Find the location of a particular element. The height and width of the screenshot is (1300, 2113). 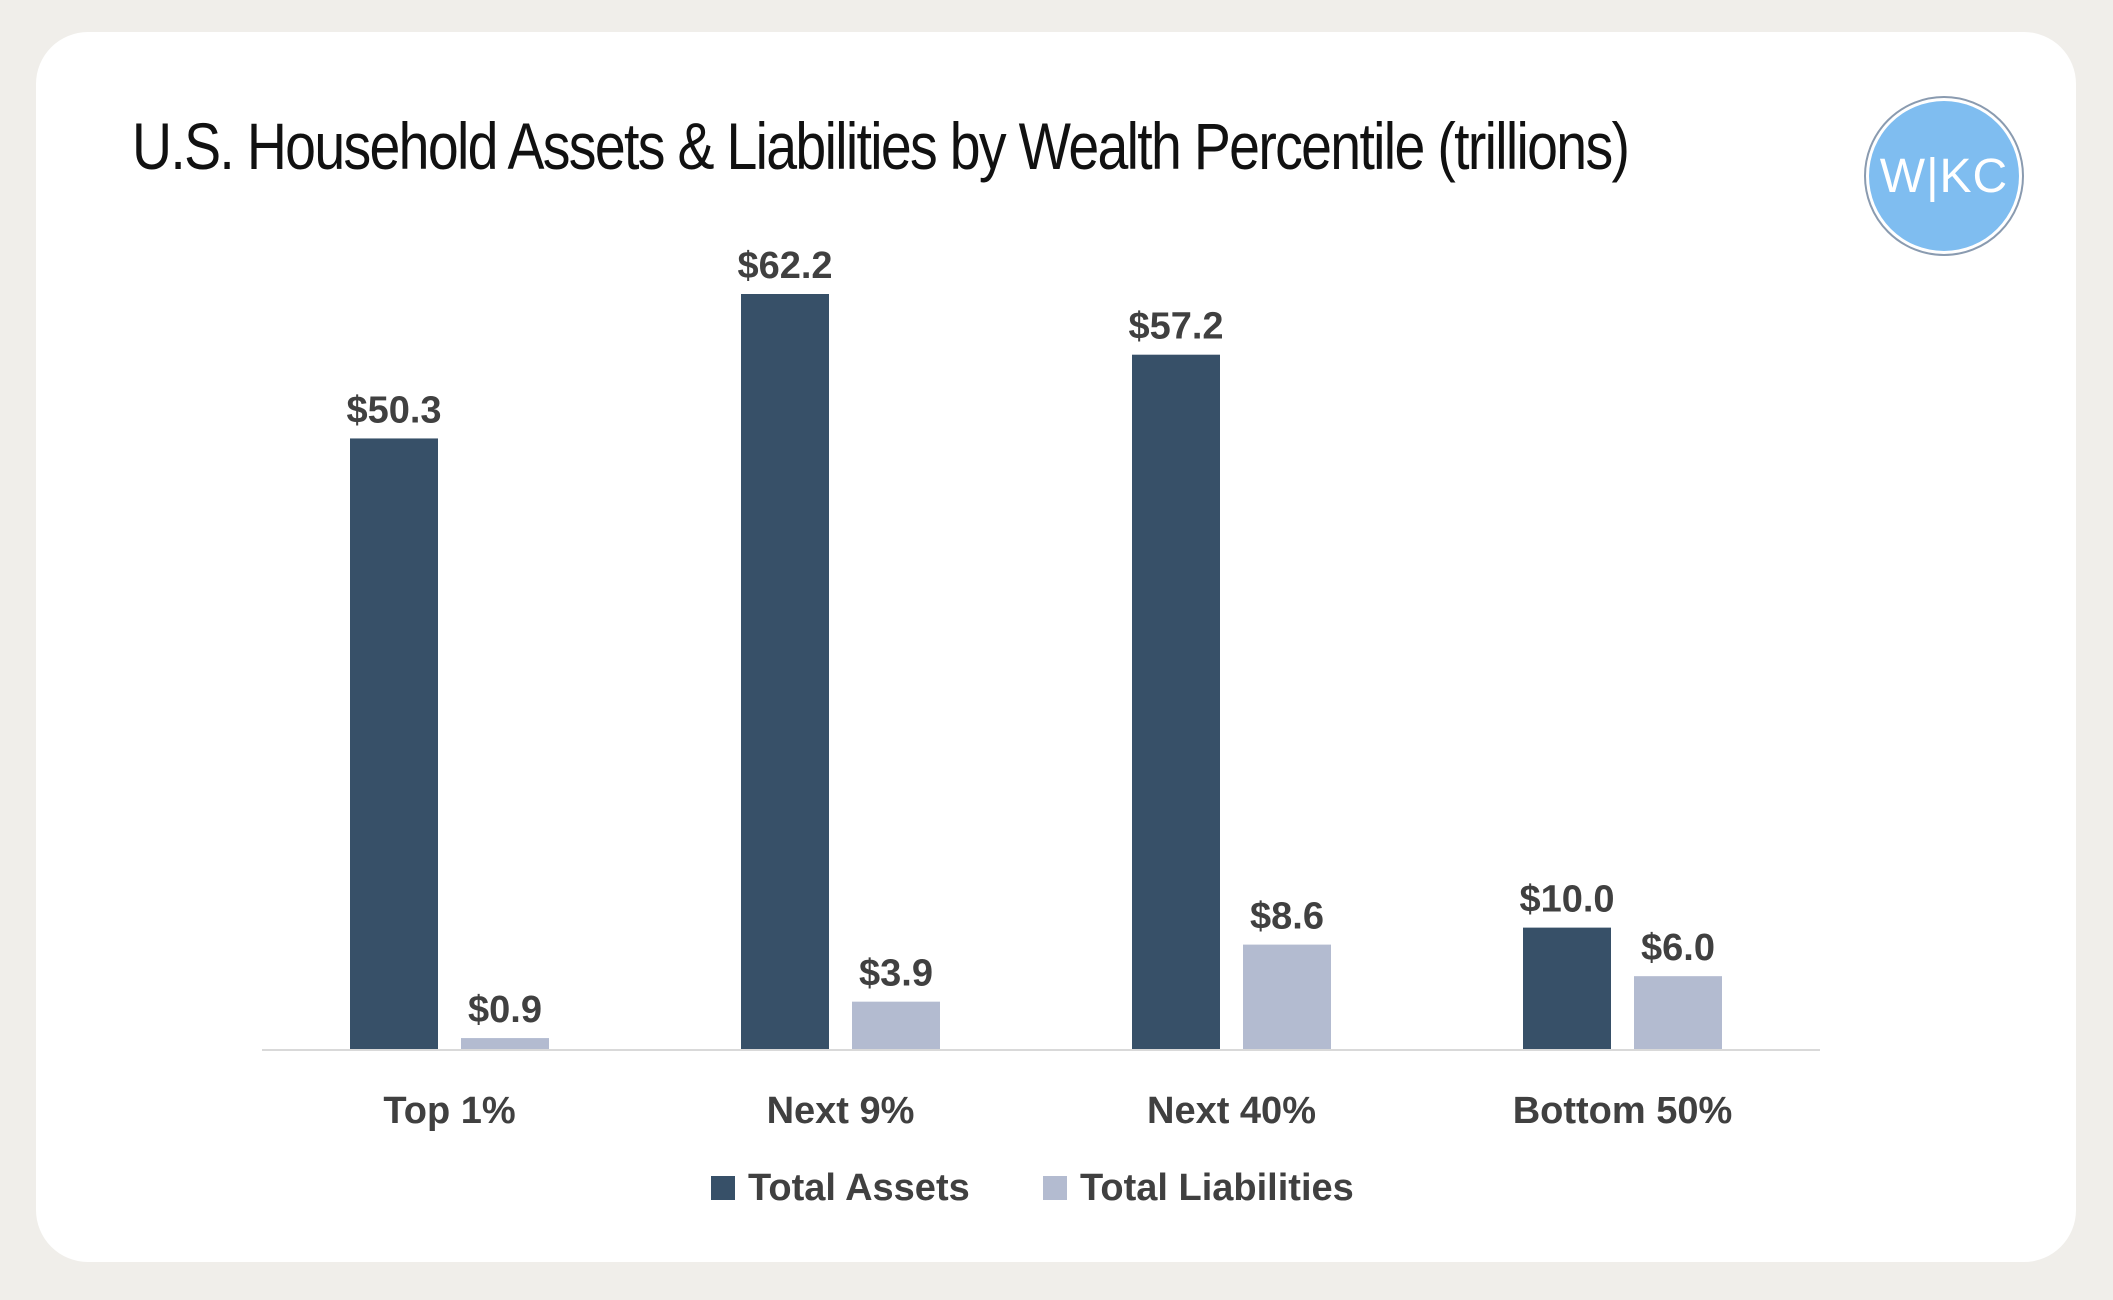

legend-label-liabilities: Total Liabilities is located at coordinates (1217, 1188).